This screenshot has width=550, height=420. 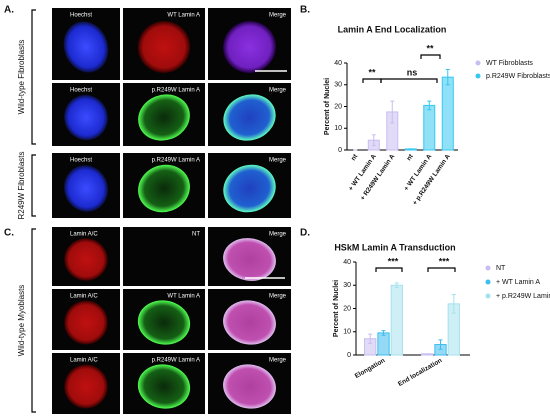 I want to click on group-label: Wild-type Fibroblasts, so click(x=21, y=77).